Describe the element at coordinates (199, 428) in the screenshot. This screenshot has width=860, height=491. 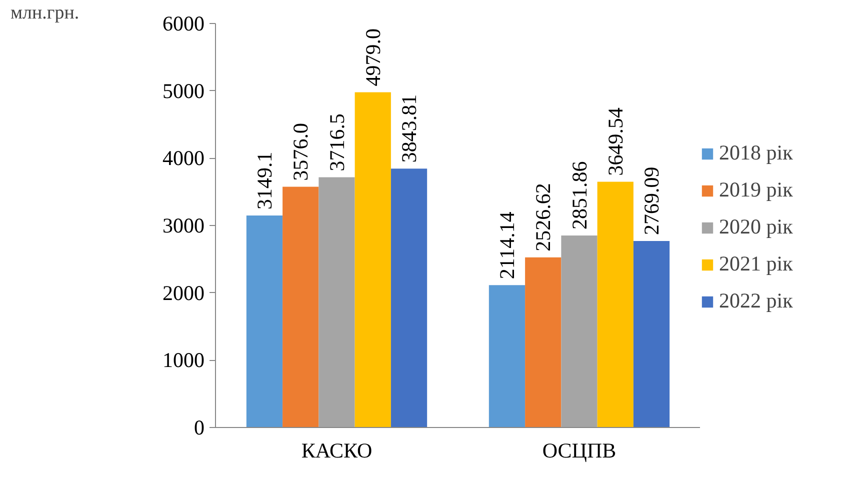
I see `y-tick-label: 0` at that location.